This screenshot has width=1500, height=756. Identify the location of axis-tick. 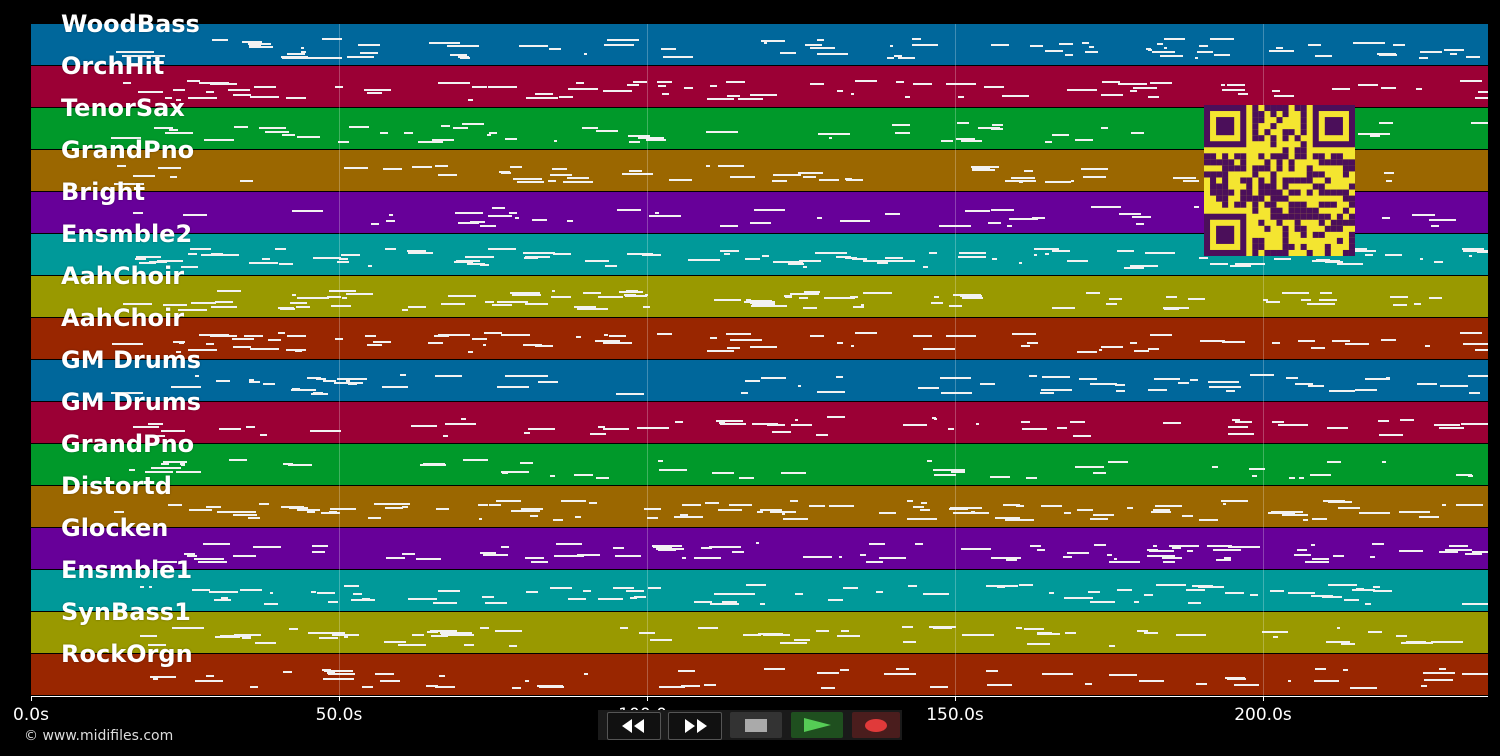
(647, 698).